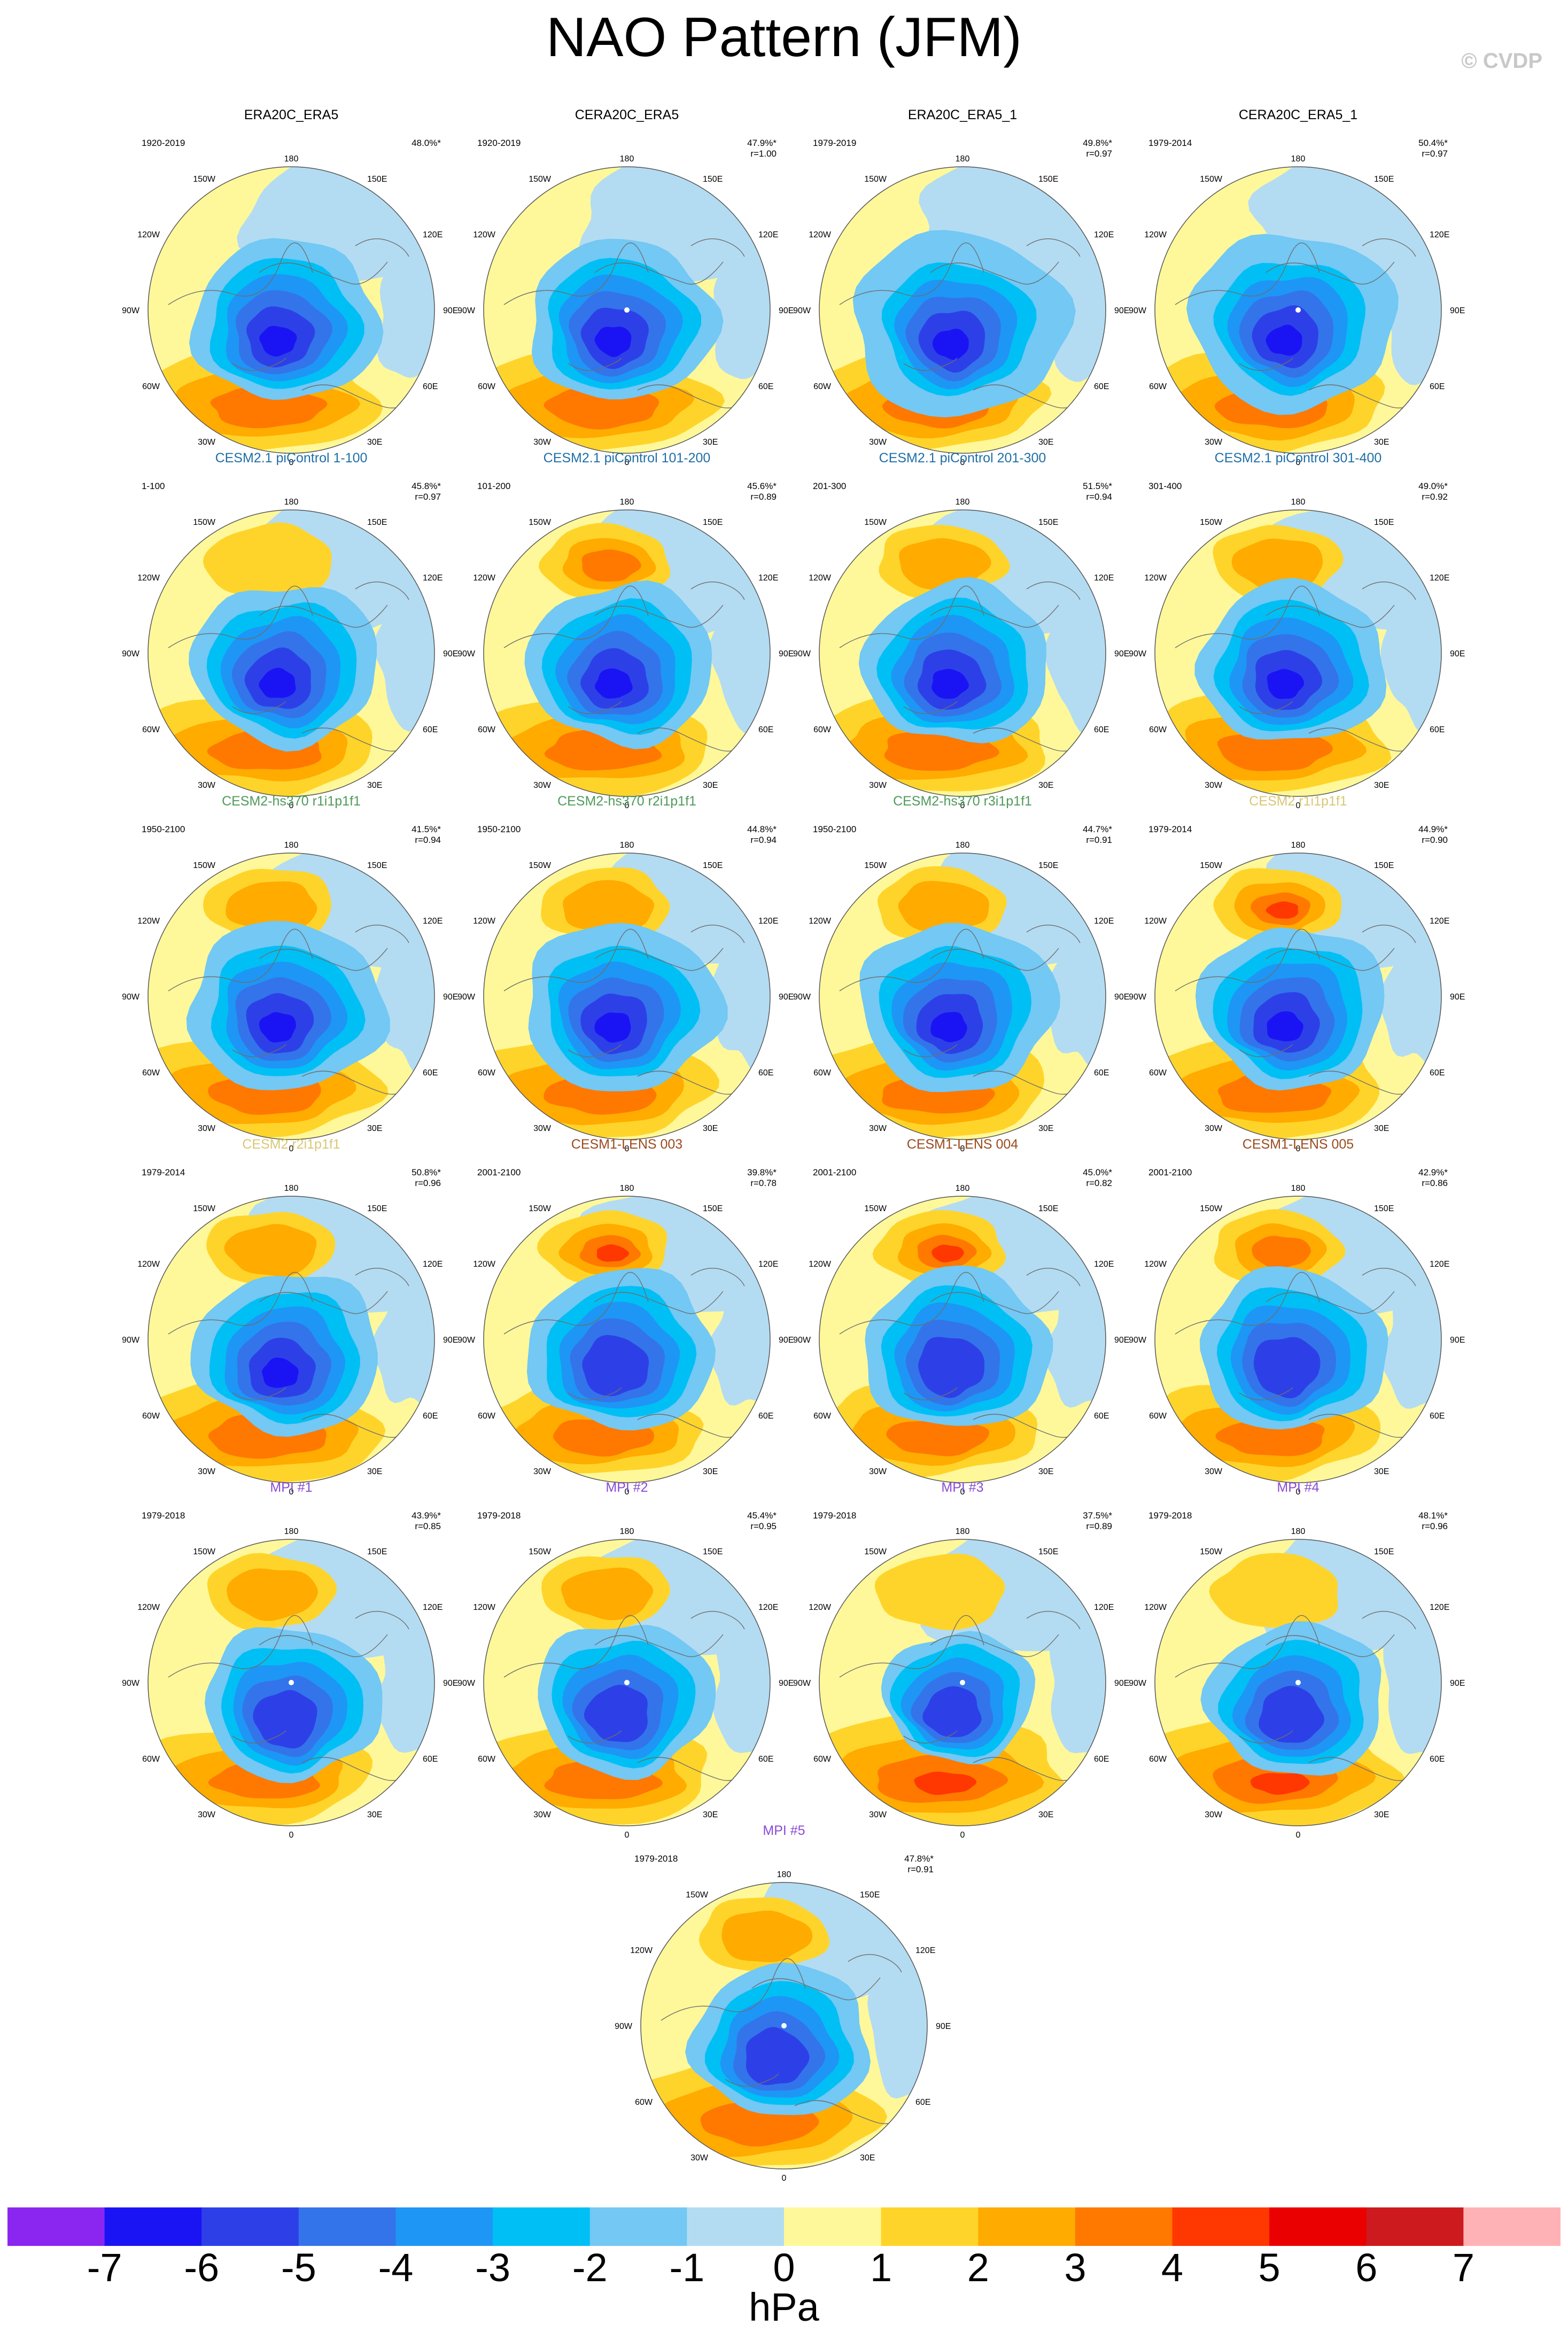  What do you see at coordinates (627, 114) in the screenshot?
I see `panel-title: CERA20C_ERA5` at bounding box center [627, 114].